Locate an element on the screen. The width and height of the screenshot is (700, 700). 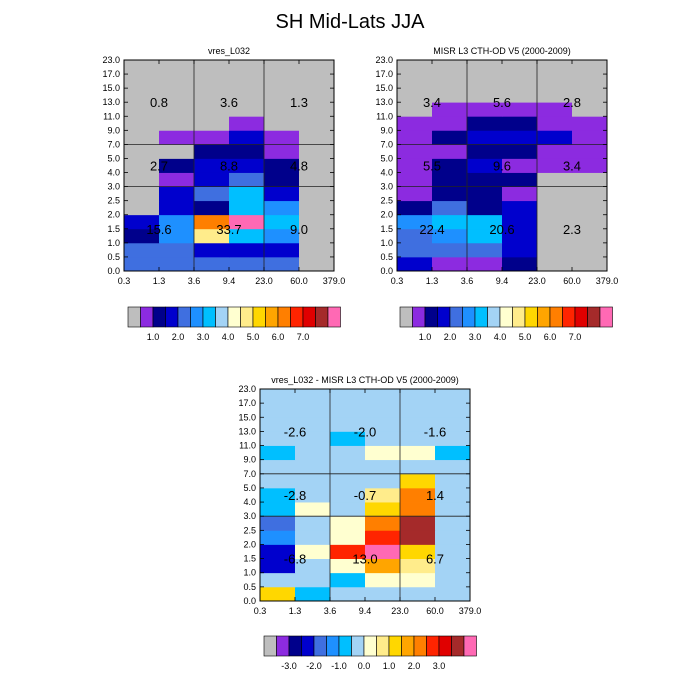
y-tick-label: 7.0 is located at coordinates (113, 144).